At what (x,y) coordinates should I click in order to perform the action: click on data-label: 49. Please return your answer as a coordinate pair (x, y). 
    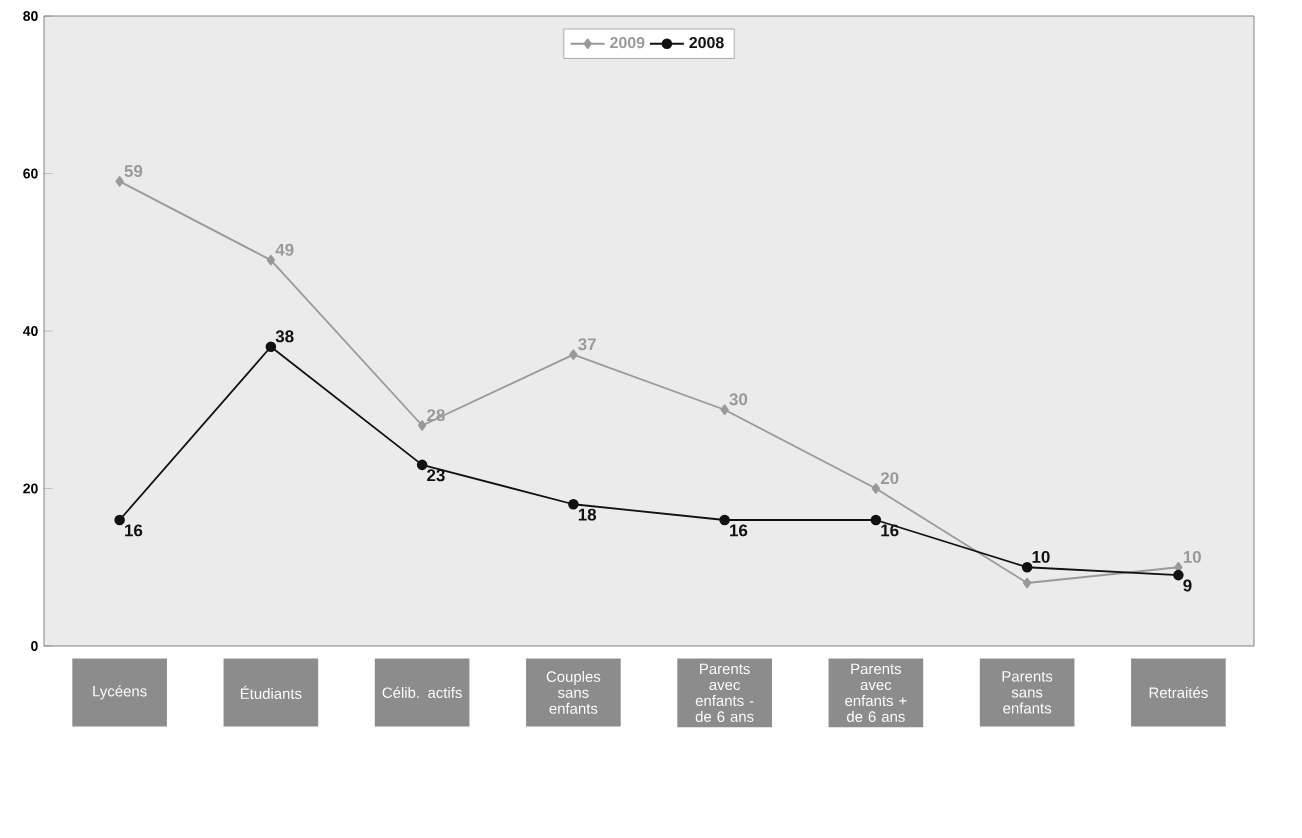
    Looking at the image, I should click on (284, 249).